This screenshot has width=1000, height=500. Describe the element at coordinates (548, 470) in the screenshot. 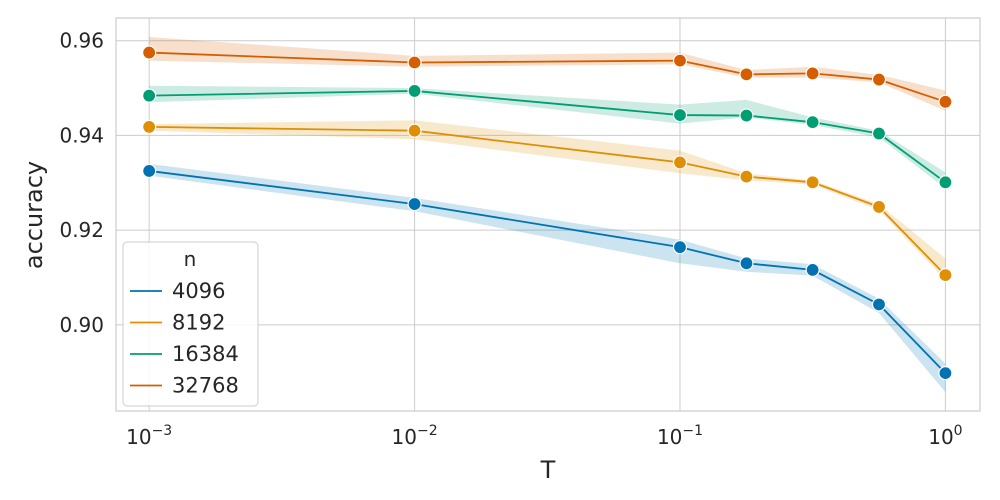

I see `x-axis-title: T` at that location.